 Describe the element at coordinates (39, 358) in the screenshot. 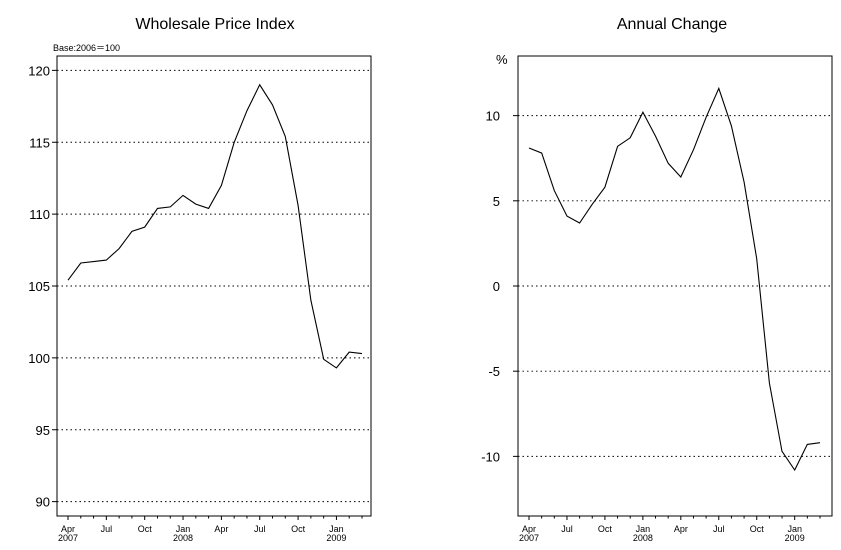

I see `wpi-y-tick-label: 100` at that location.